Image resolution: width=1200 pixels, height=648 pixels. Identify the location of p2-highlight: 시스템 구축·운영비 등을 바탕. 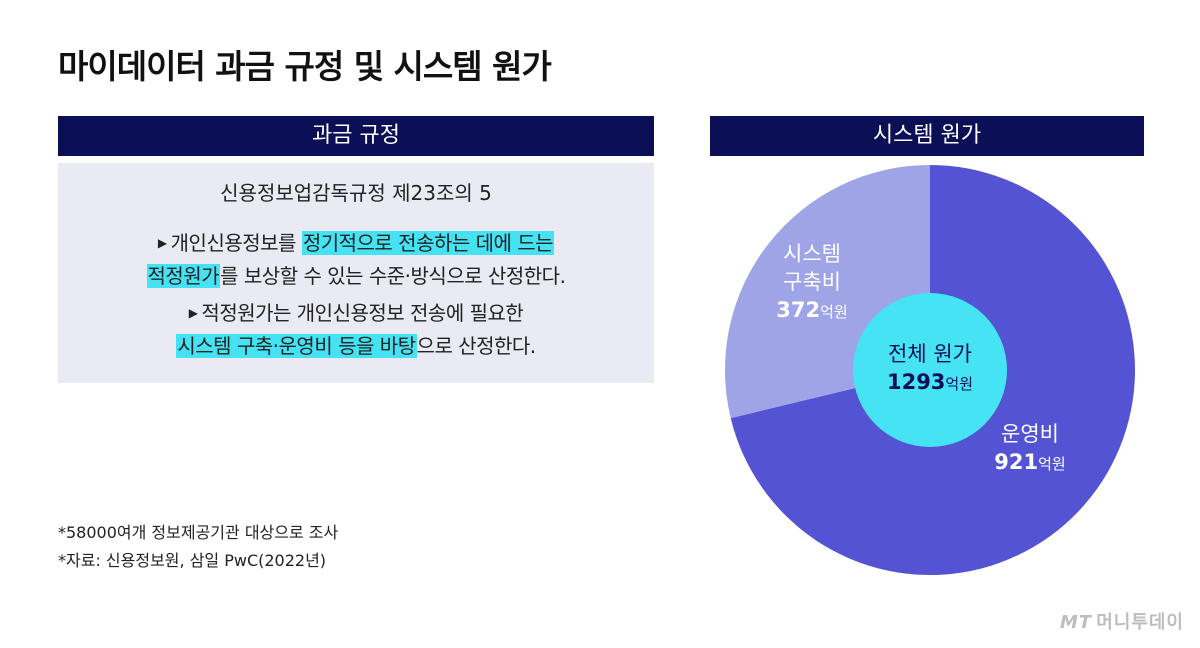
(296, 346).